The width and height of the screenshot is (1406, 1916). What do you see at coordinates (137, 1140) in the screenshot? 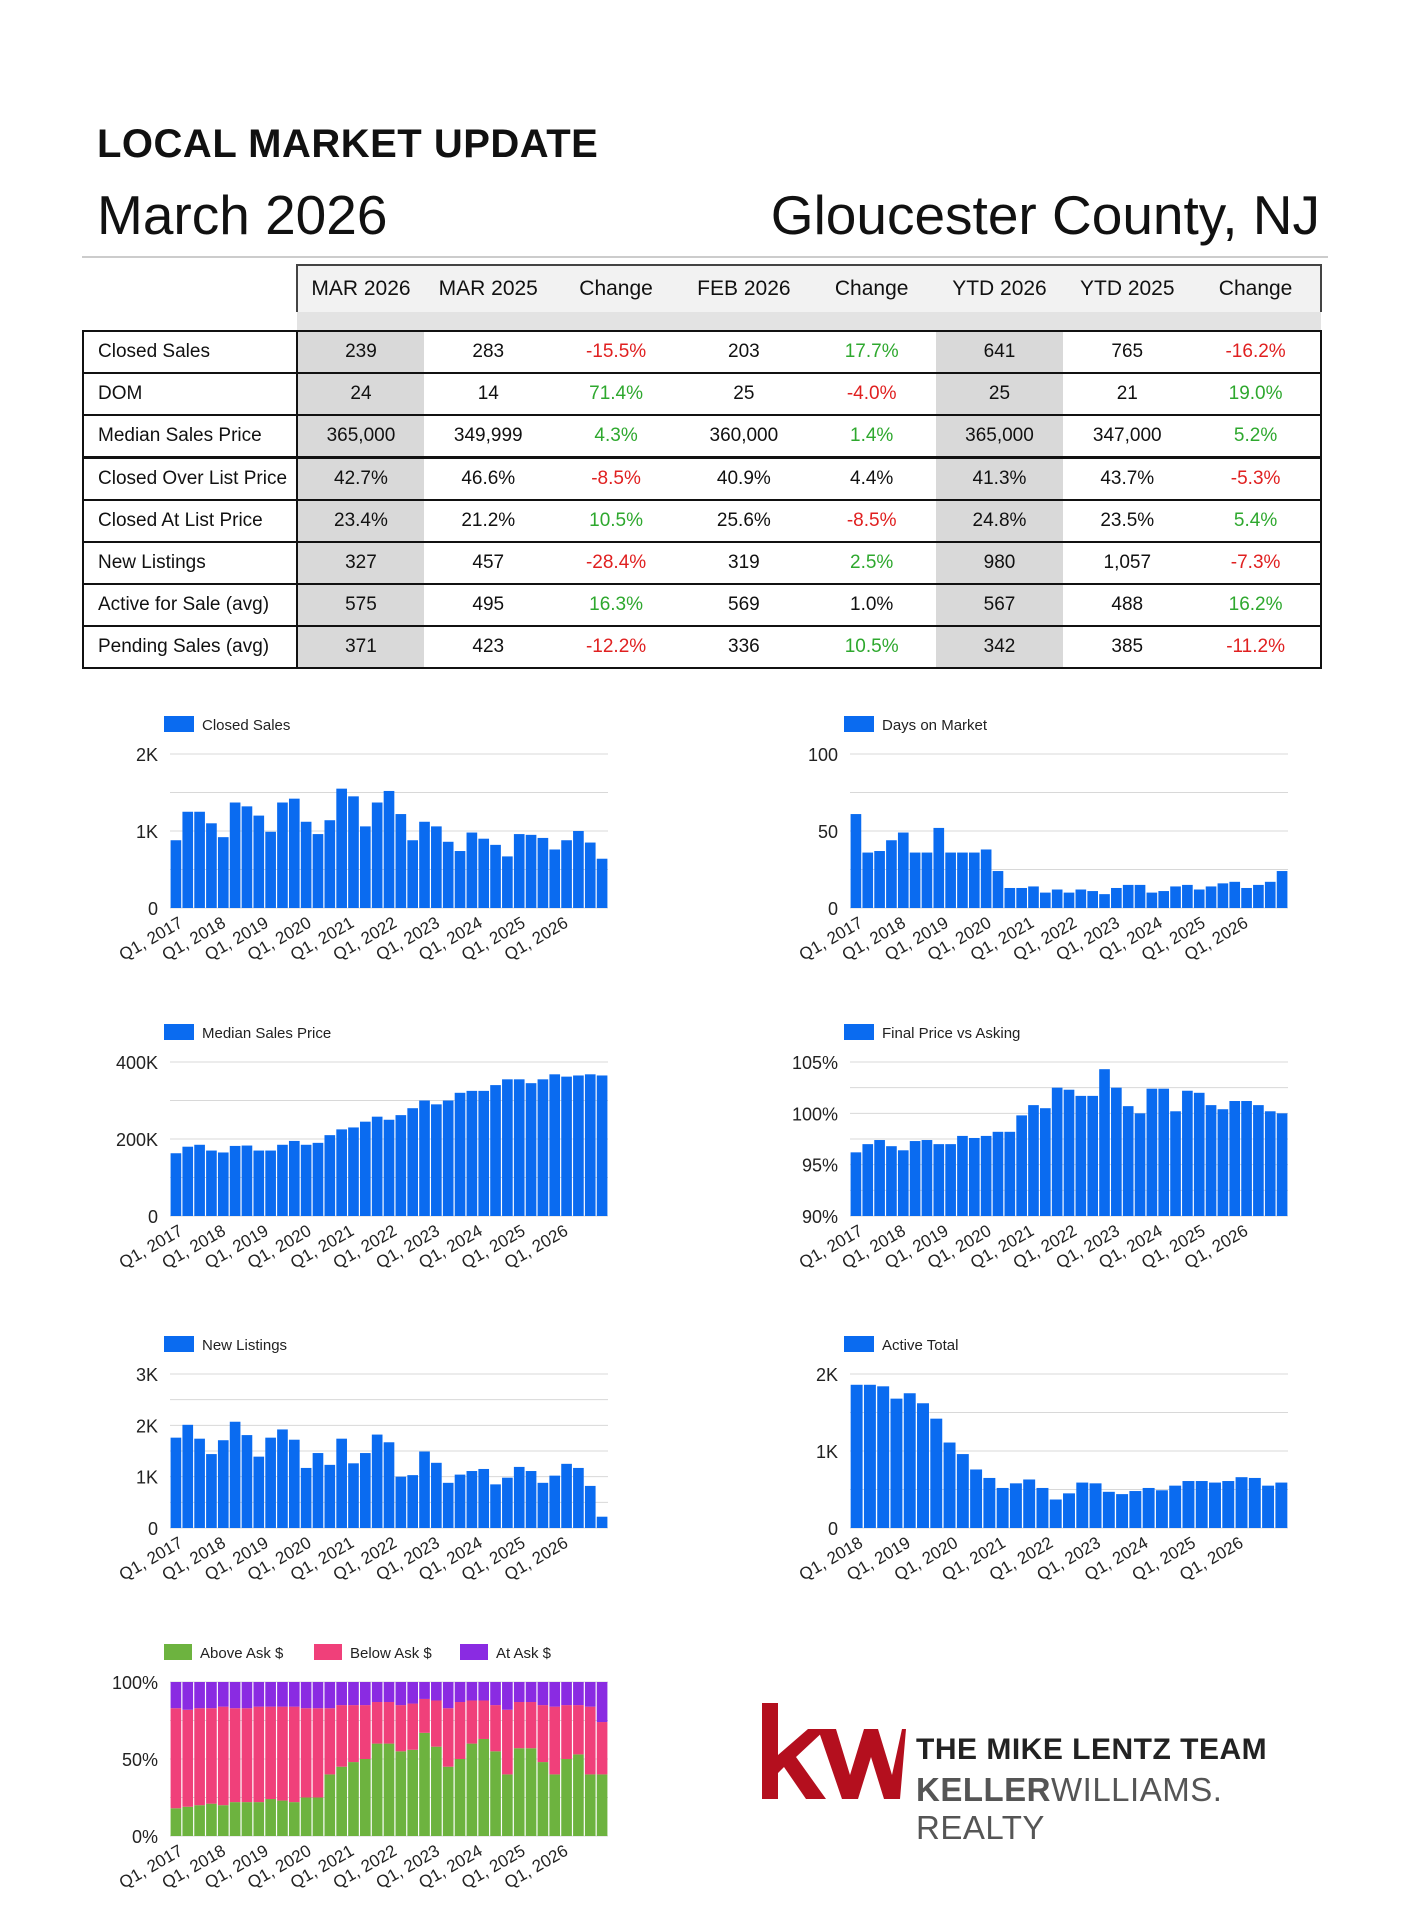
I see `y-tick-label: 200K` at bounding box center [137, 1140].